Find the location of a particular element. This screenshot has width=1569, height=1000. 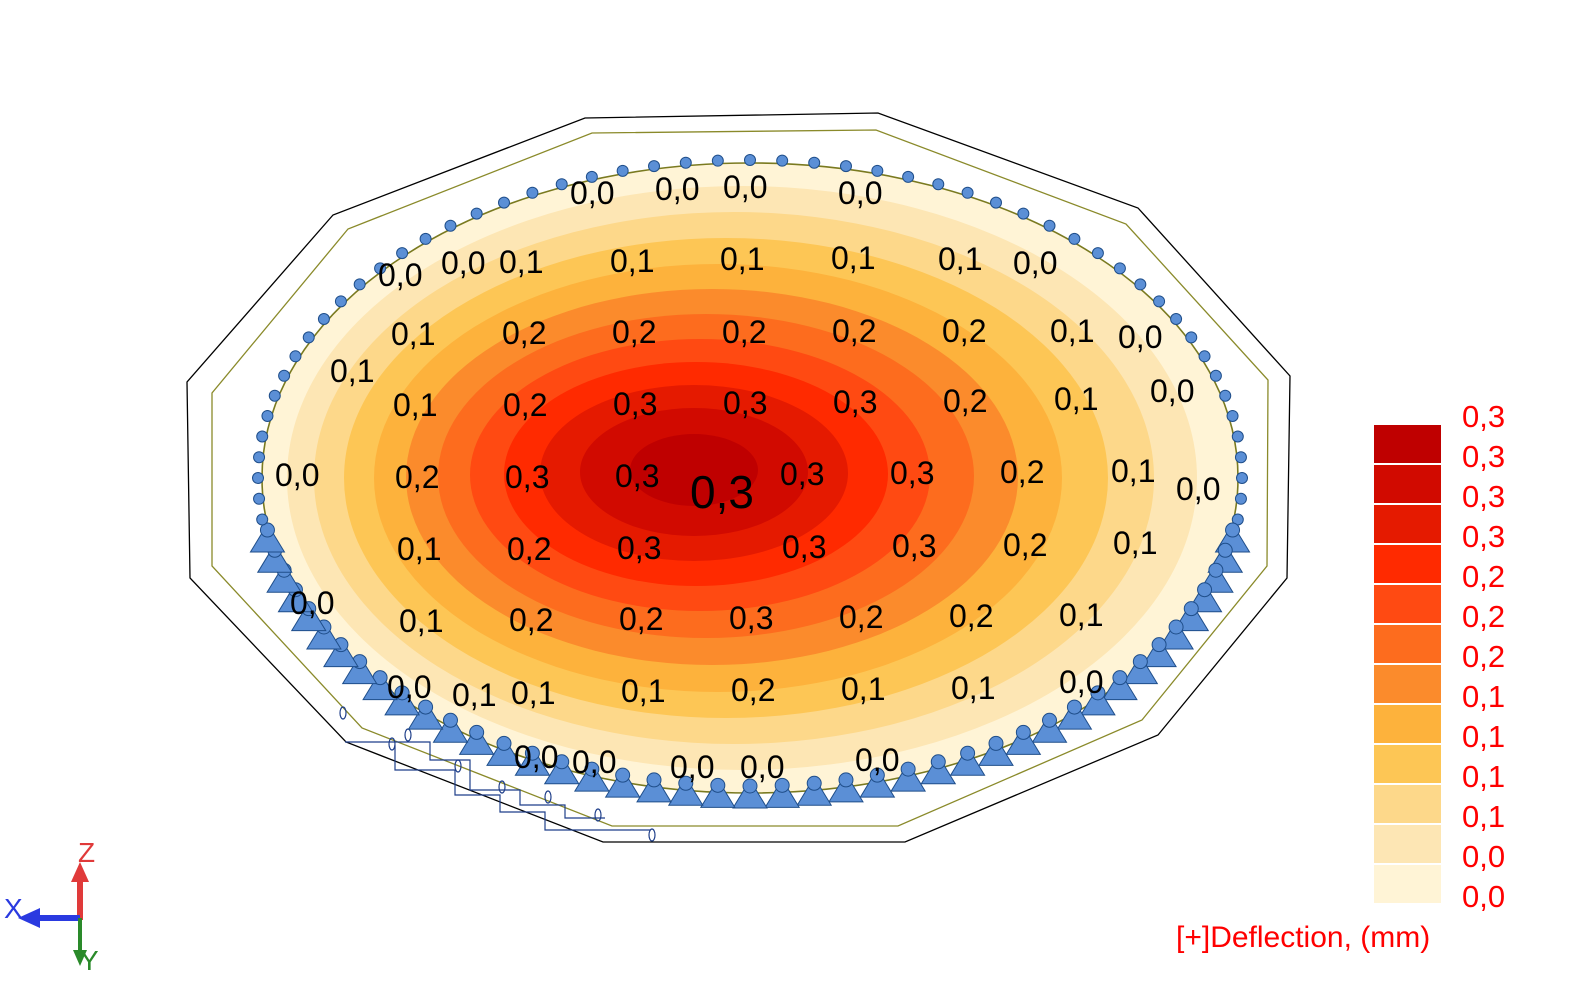

y-axis-label: Y is located at coordinates (89, 960).